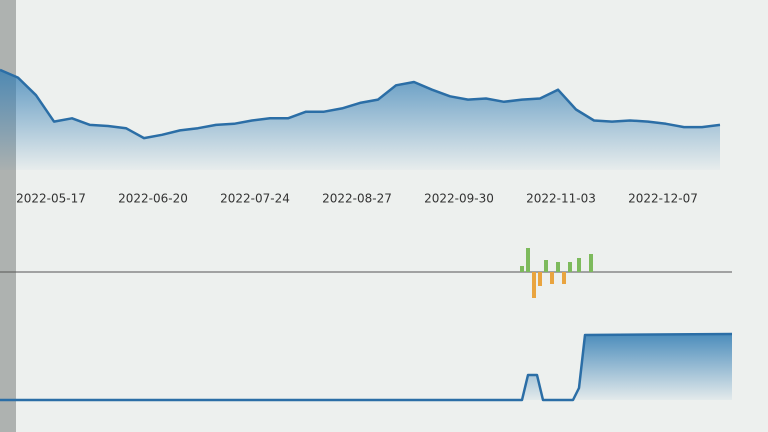 Image resolution: width=768 pixels, height=432 pixels. I want to click on photo-edge, so click(8, 216).